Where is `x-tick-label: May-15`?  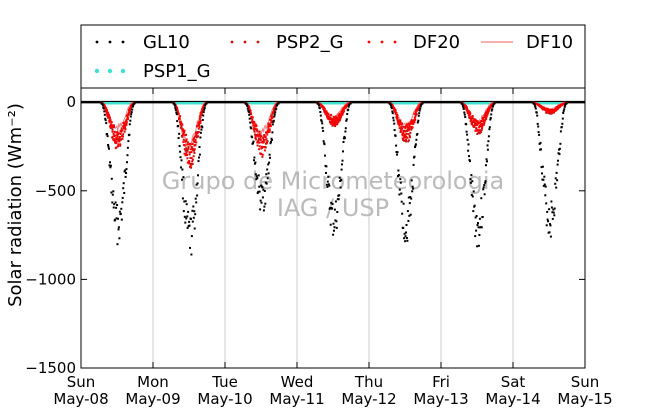 x-tick-label: May-15 is located at coordinates (584, 399).